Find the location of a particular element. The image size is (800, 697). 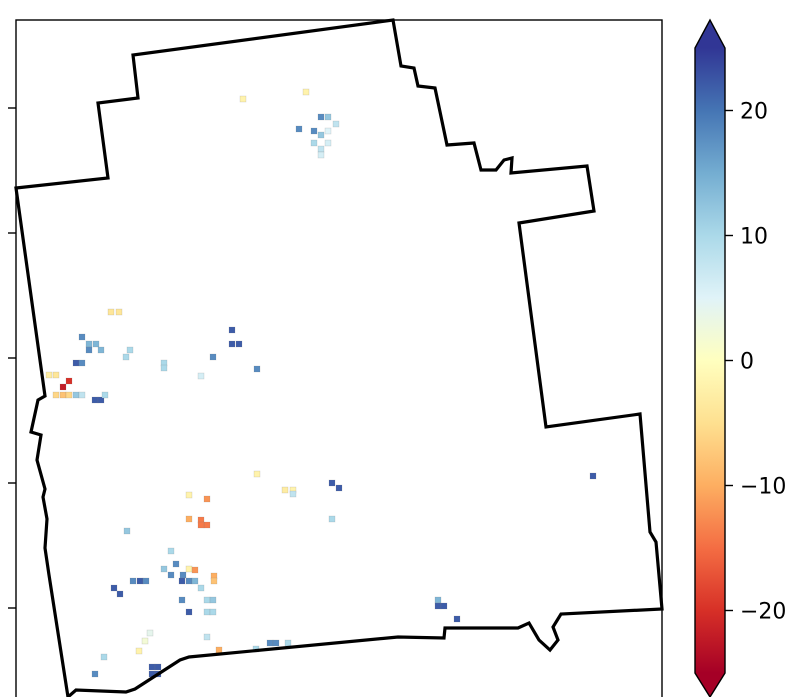

y-axis-ticks is located at coordinates (12, 358).